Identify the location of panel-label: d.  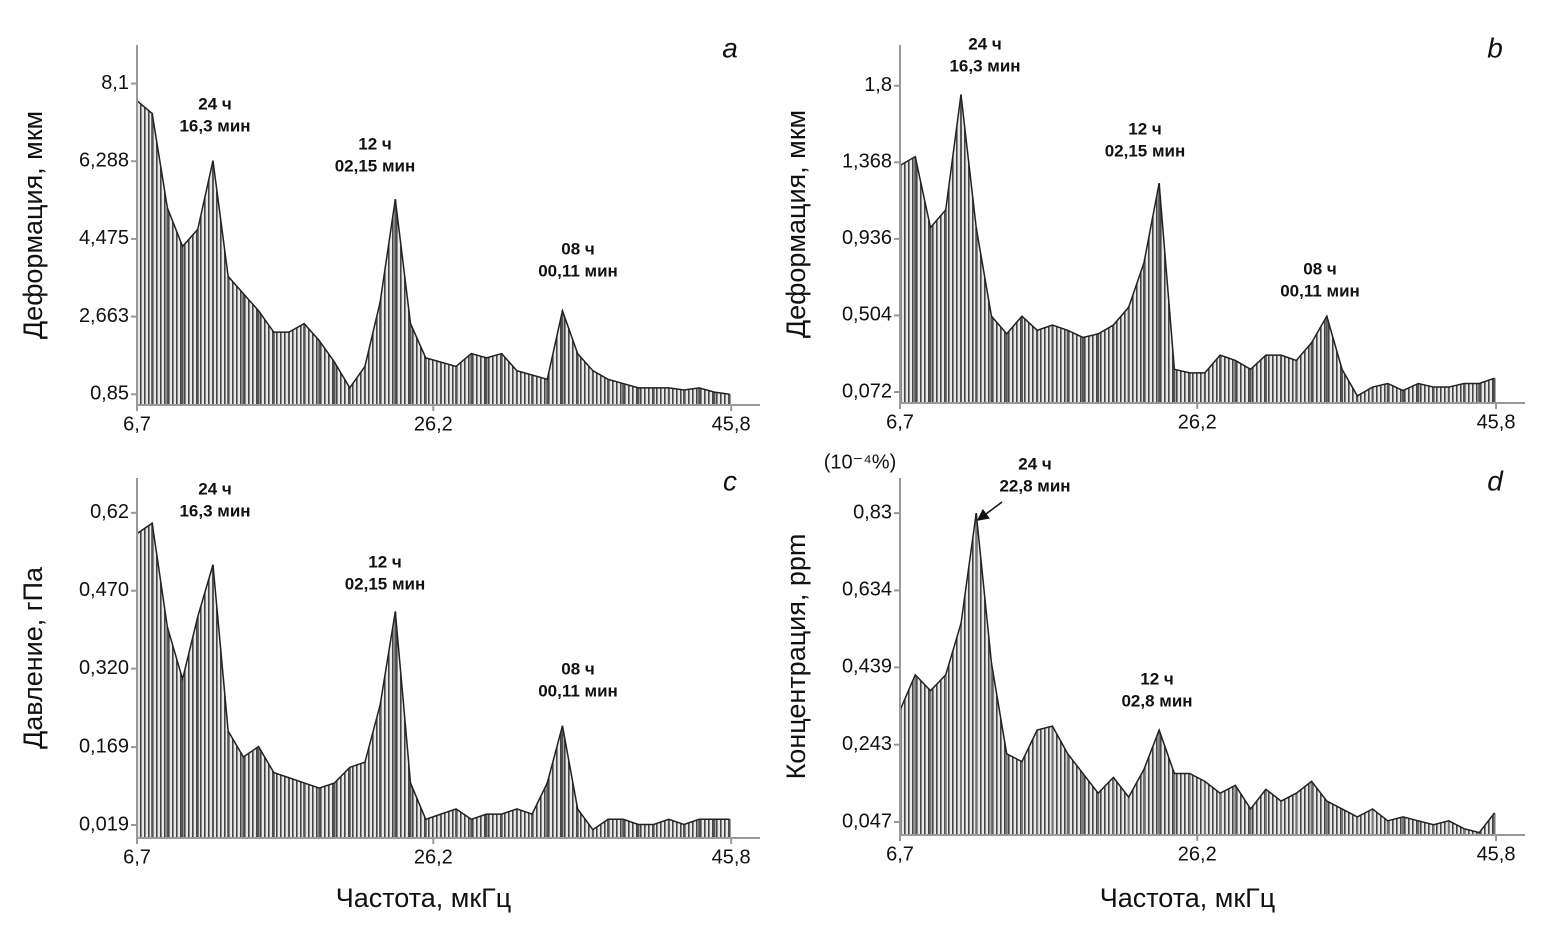
(1495, 480).